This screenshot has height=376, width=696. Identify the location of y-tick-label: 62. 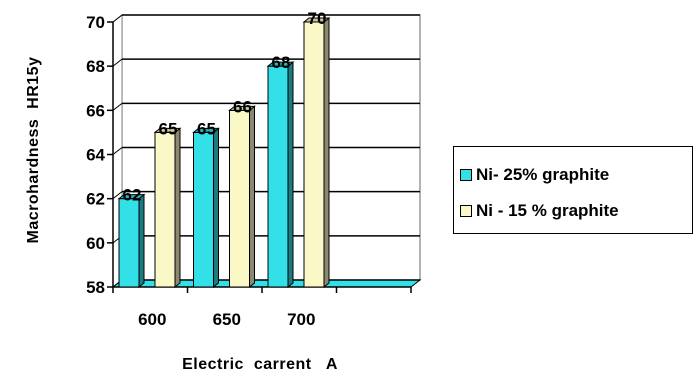
(95, 199).